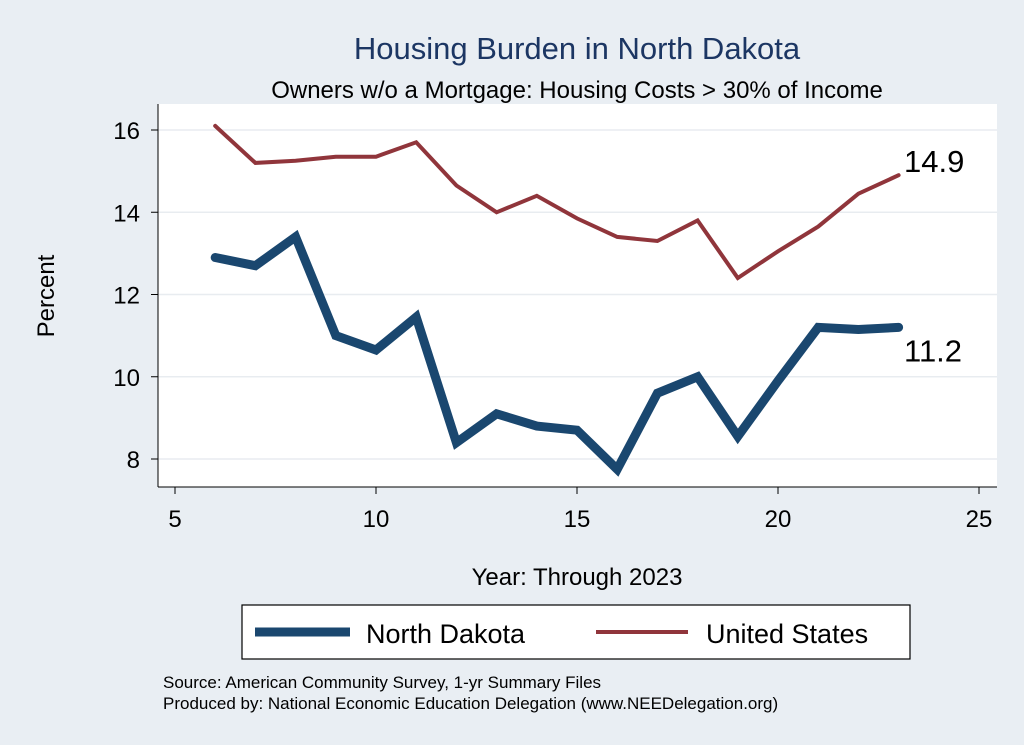 The height and width of the screenshot is (745, 1024). I want to click on x-tick-label-10: 10, so click(376, 519).